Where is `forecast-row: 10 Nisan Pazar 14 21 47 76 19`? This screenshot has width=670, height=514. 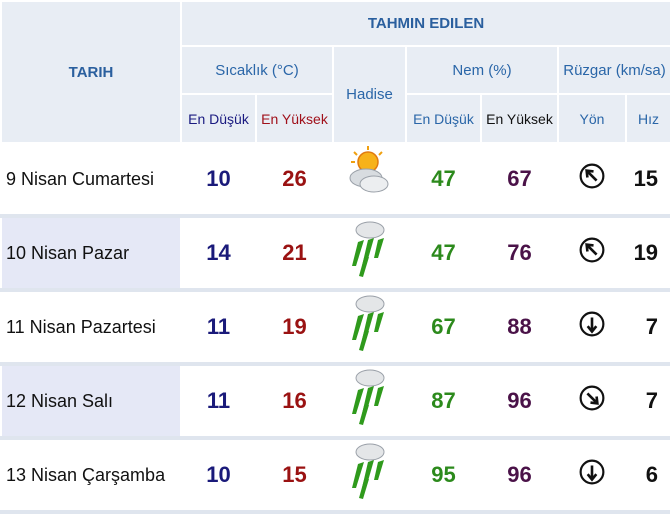
forecast-row: 10 Nisan Pazar 14 21 47 76 19 is located at coordinates (335, 253).